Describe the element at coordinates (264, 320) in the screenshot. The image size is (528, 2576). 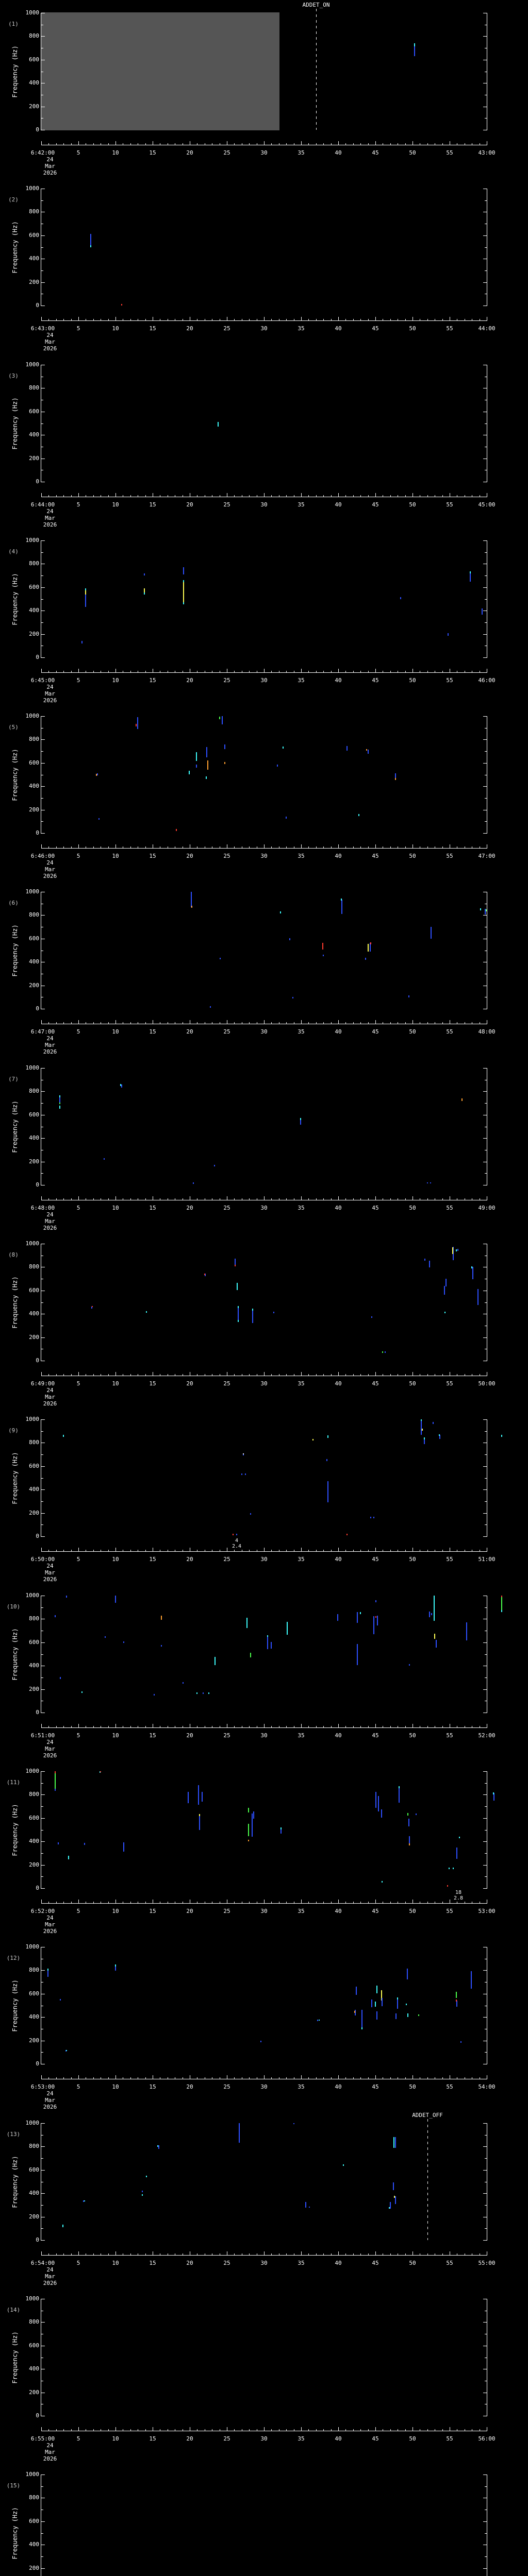
I see `x-axis` at that location.